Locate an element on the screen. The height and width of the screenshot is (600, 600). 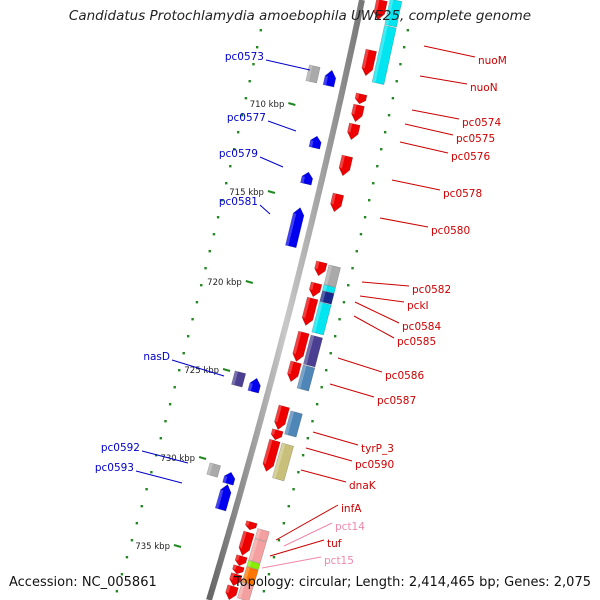
tick-label: 720 kbp is located at coordinates (224, 283).